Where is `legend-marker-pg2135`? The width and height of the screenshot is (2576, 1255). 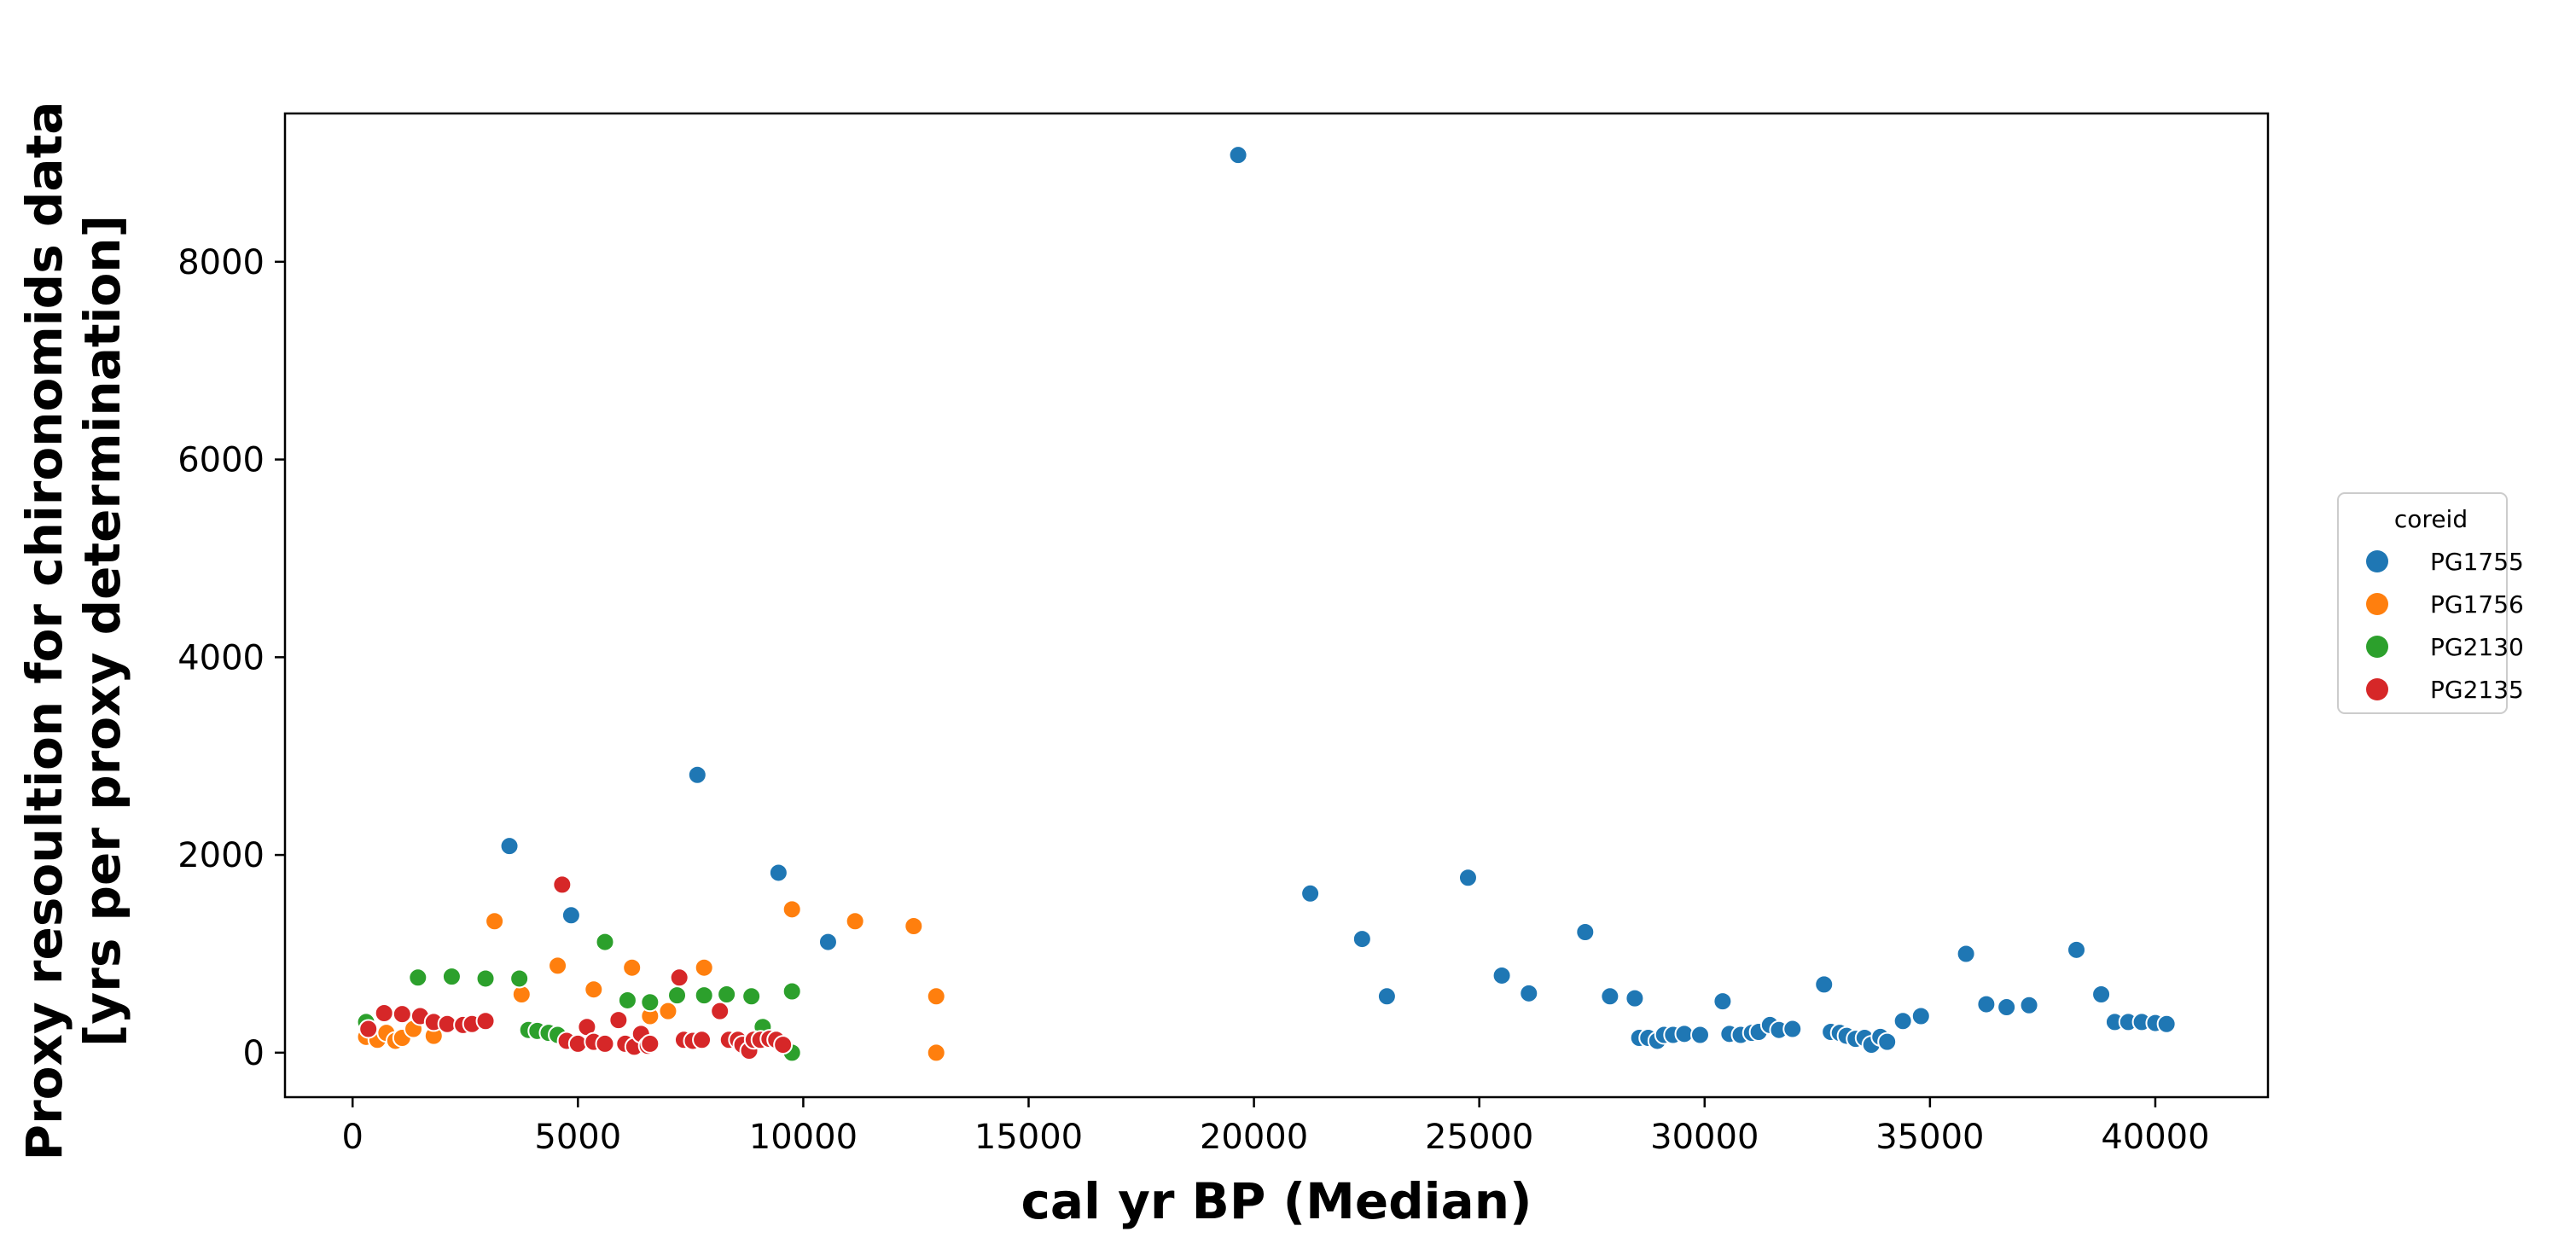 legend-marker-pg2135 is located at coordinates (2377, 689).